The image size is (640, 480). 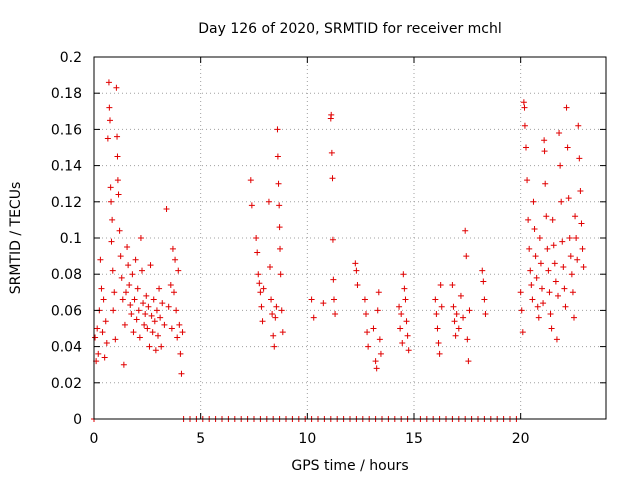 What do you see at coordinates (66, 384) in the screenshot?
I see `y-tick-label: 0.02` at bounding box center [66, 384].